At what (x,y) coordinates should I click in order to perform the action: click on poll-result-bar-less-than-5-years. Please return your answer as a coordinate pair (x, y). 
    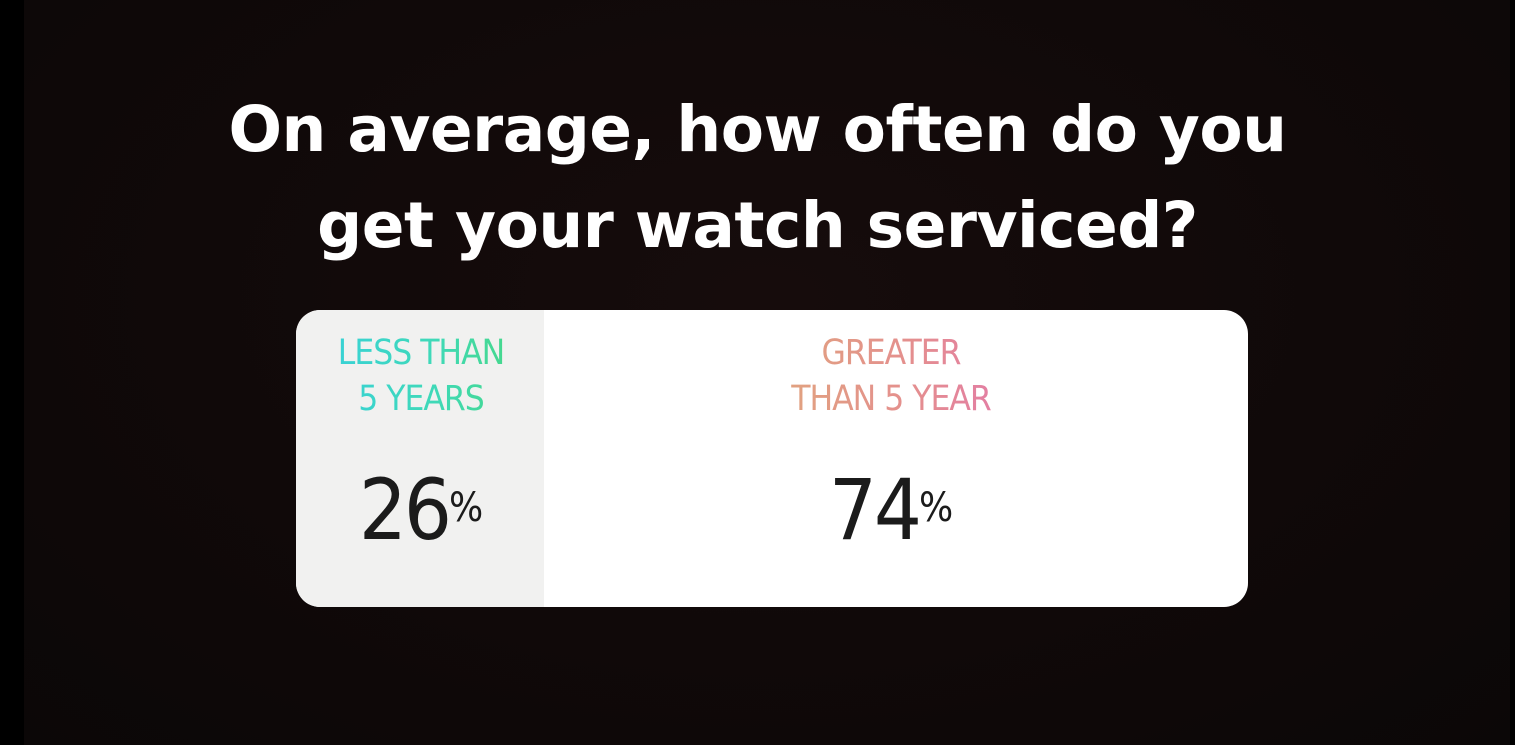
    Looking at the image, I should click on (420, 458).